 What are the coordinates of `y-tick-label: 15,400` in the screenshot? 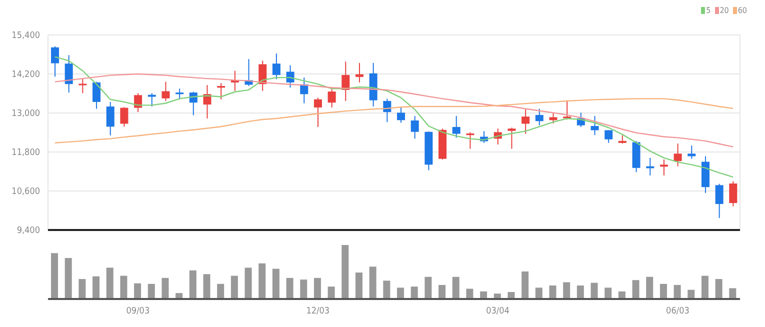 It's located at (26, 36).